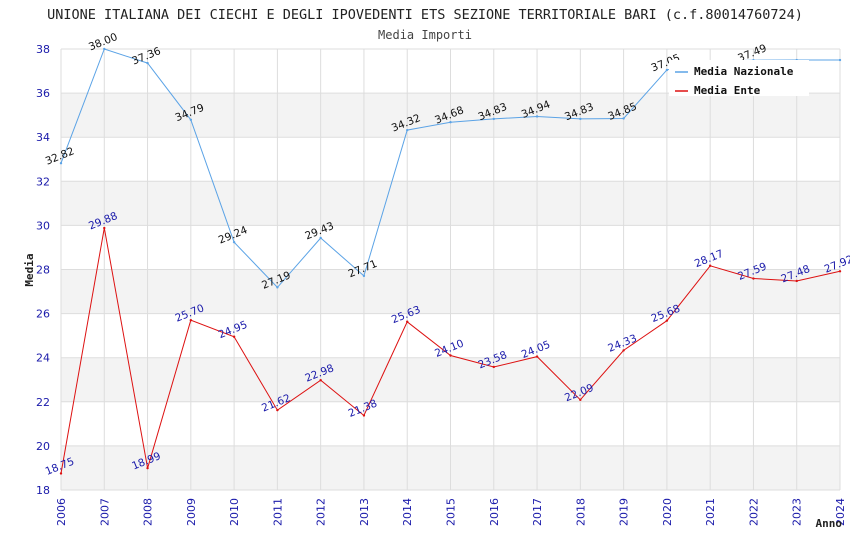 The height and width of the screenshot is (555, 850). I want to click on legend-label-media-ente: Media Ente, so click(727, 90).